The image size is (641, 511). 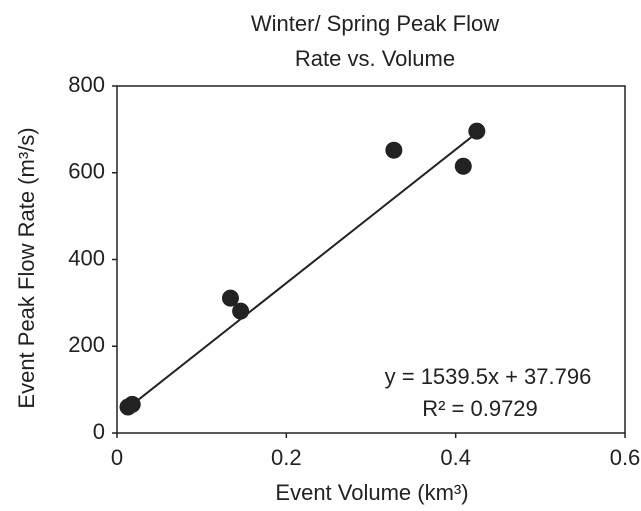 What do you see at coordinates (375, 58) in the screenshot?
I see `chart-title: Rate vs. Volume` at bounding box center [375, 58].